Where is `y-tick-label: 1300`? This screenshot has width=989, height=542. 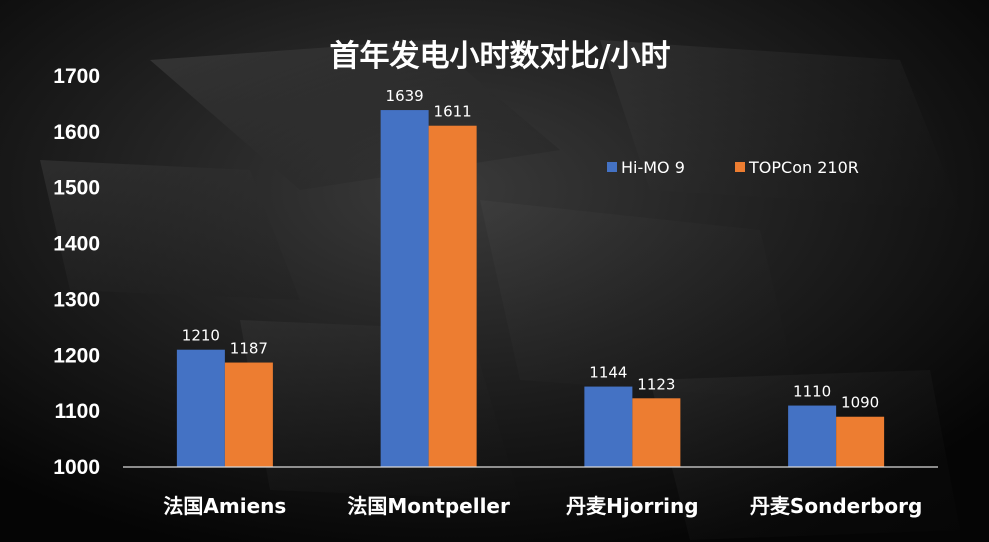 y-tick-label: 1300 is located at coordinates (76, 299).